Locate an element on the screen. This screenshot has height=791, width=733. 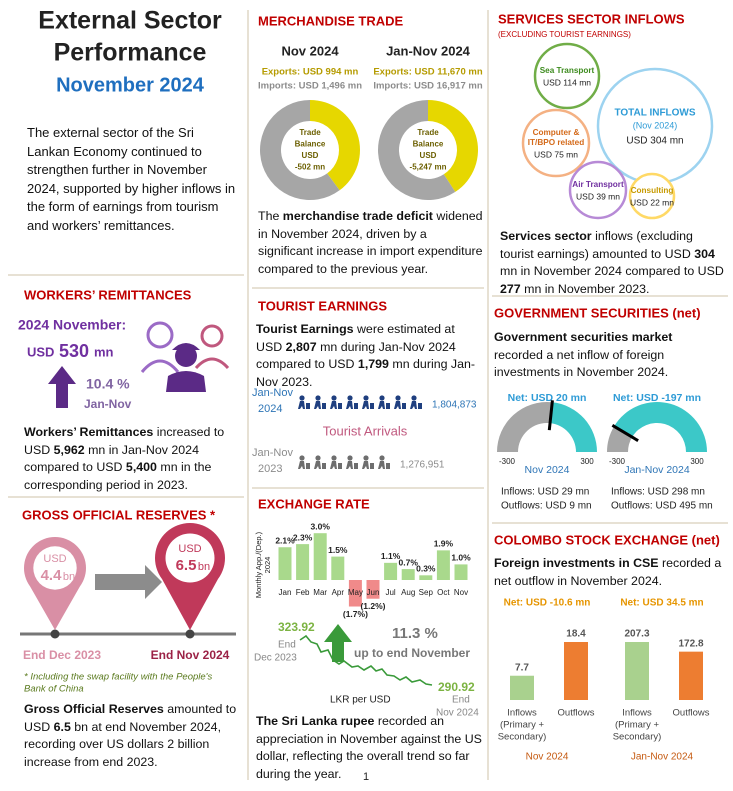
value-label: (1.2%) is located at coordinates (372, 606).